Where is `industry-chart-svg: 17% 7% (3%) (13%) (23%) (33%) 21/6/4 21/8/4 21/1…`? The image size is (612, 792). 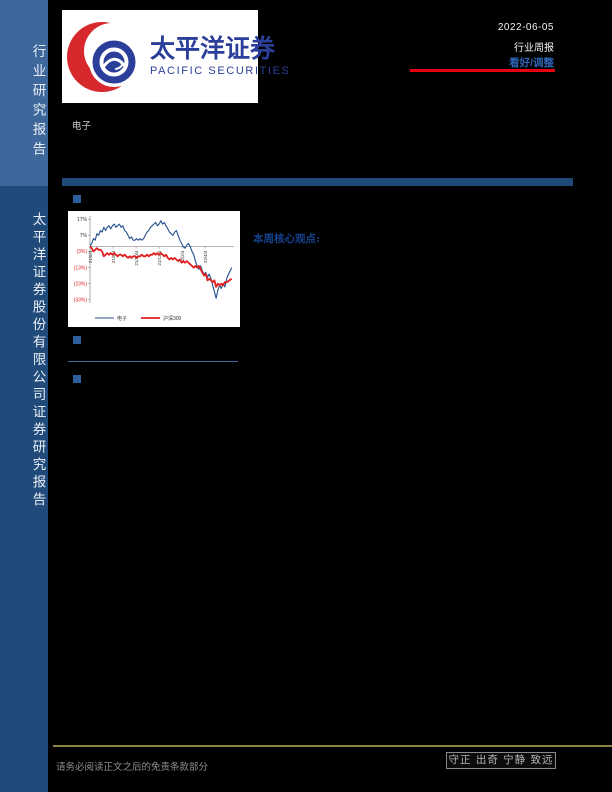 industry-chart-svg: 17% 7% (3%) (13%) (23%) (33%) 21/6/4 21/8/4 21/1… is located at coordinates (154, 269).